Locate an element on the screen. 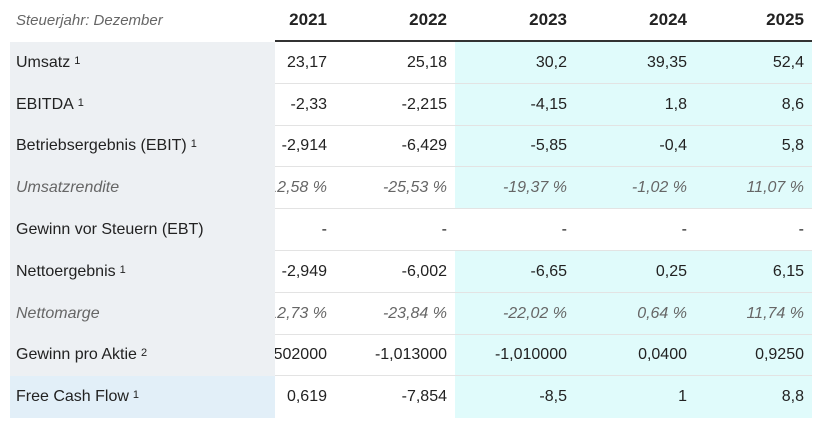  value-cell: 23,17 is located at coordinates (305, 63).